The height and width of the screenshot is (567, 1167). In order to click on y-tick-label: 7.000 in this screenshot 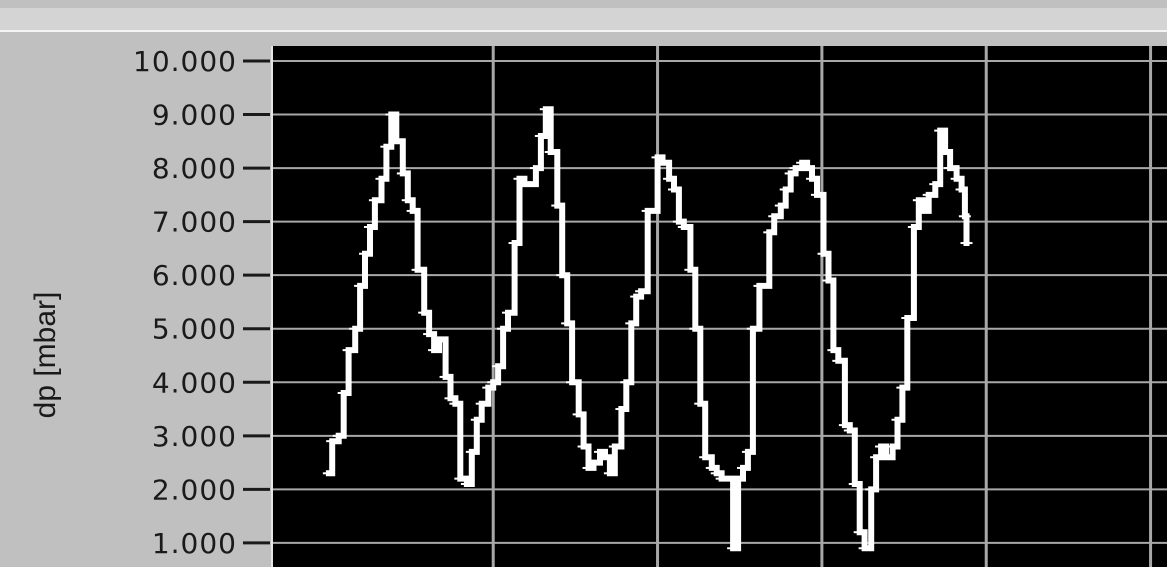, I will do `click(194, 222)`.